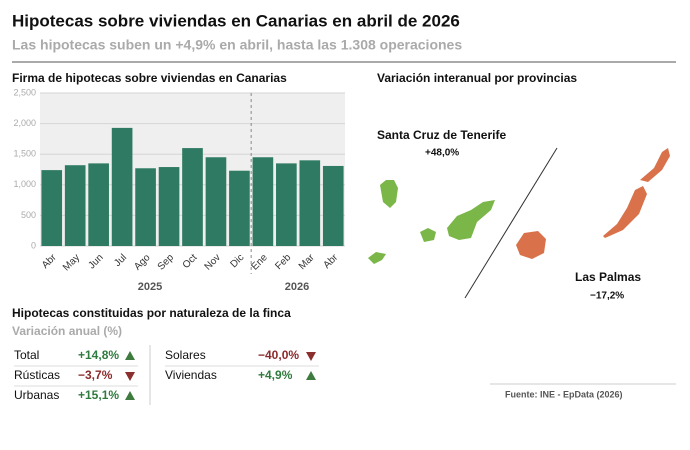  Describe the element at coordinates (564, 394) in the screenshot. I see `source: Fuente: INE - EpData (2026)` at that location.